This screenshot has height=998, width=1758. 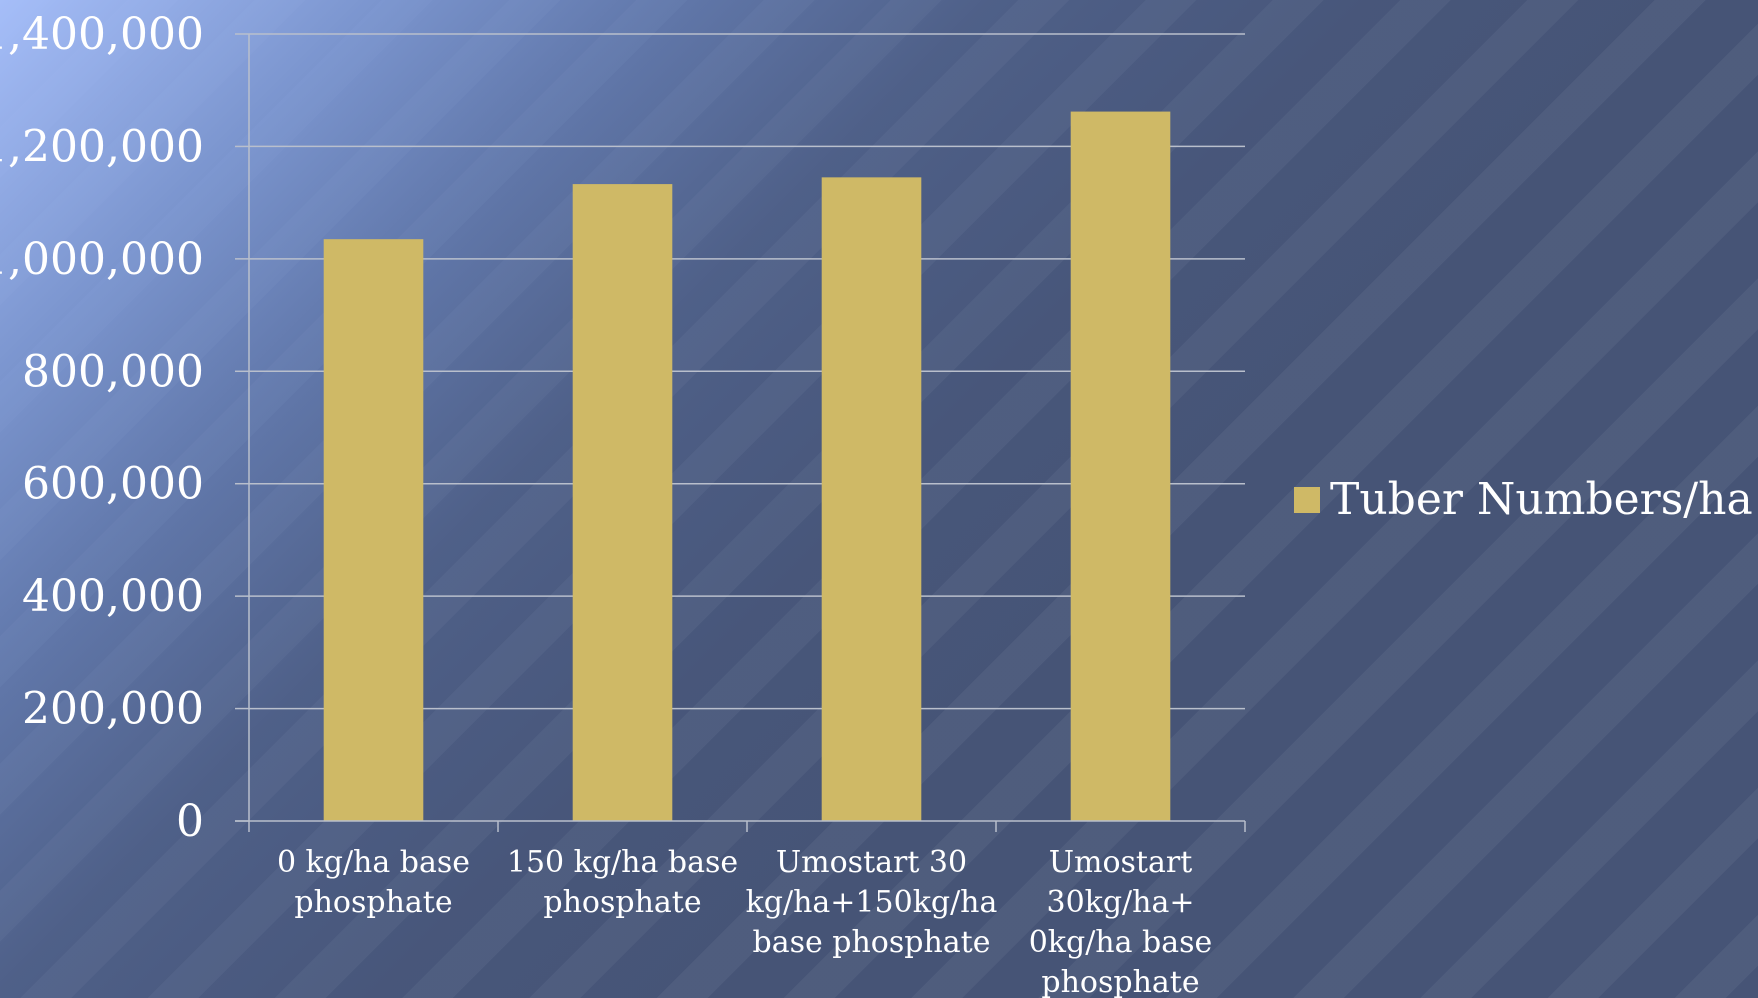 I want to click on y-tick-label: 600,000, so click(x=113, y=484).